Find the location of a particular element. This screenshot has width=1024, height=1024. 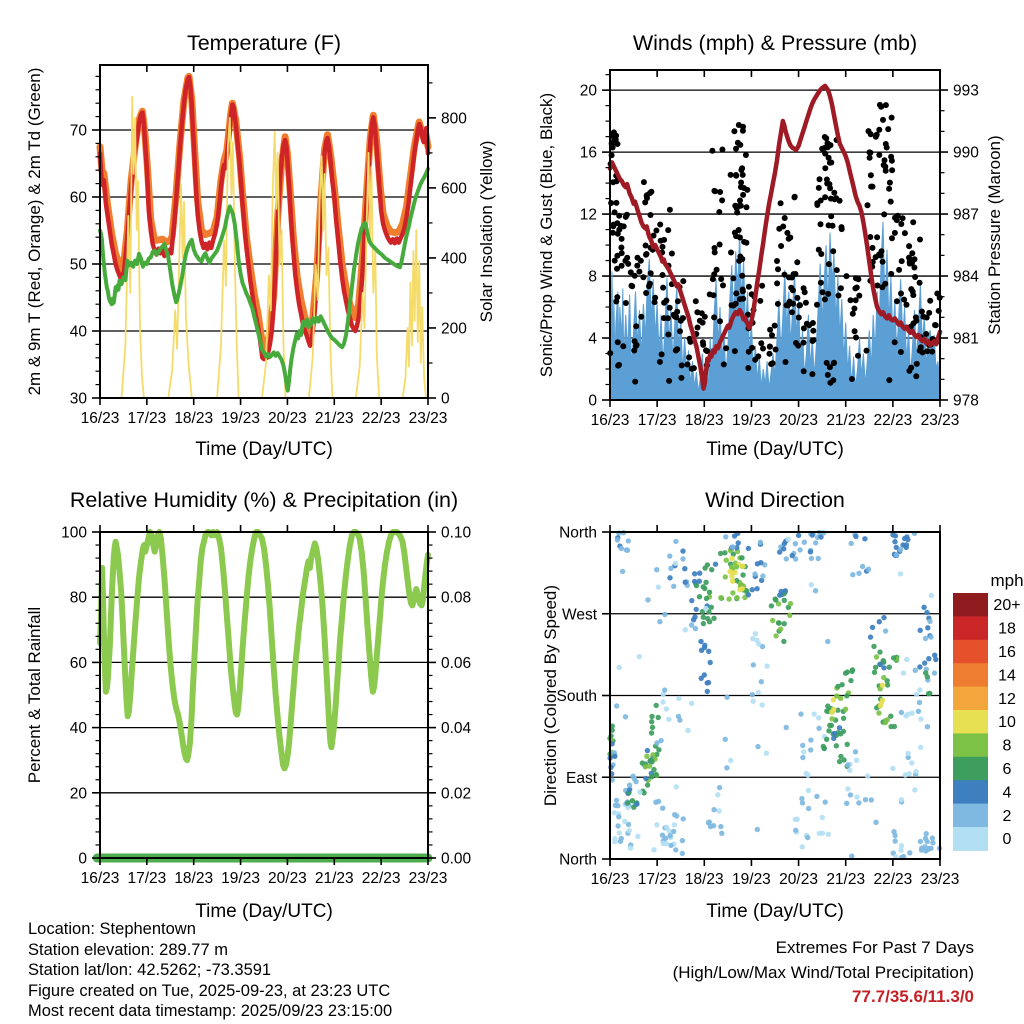

y-tick-label-right: 400 is located at coordinates (454, 258).